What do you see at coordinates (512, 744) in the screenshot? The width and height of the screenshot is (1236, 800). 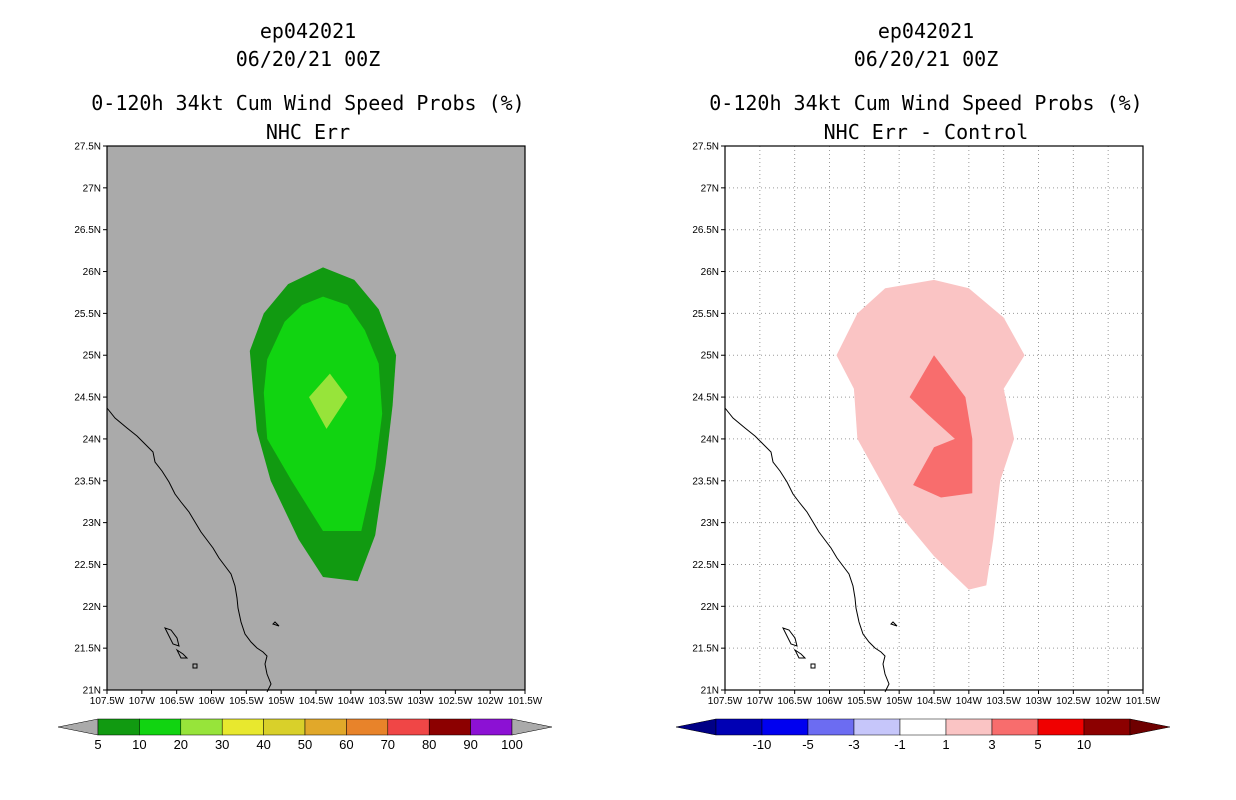 I see `colorbar-label: 100` at bounding box center [512, 744].